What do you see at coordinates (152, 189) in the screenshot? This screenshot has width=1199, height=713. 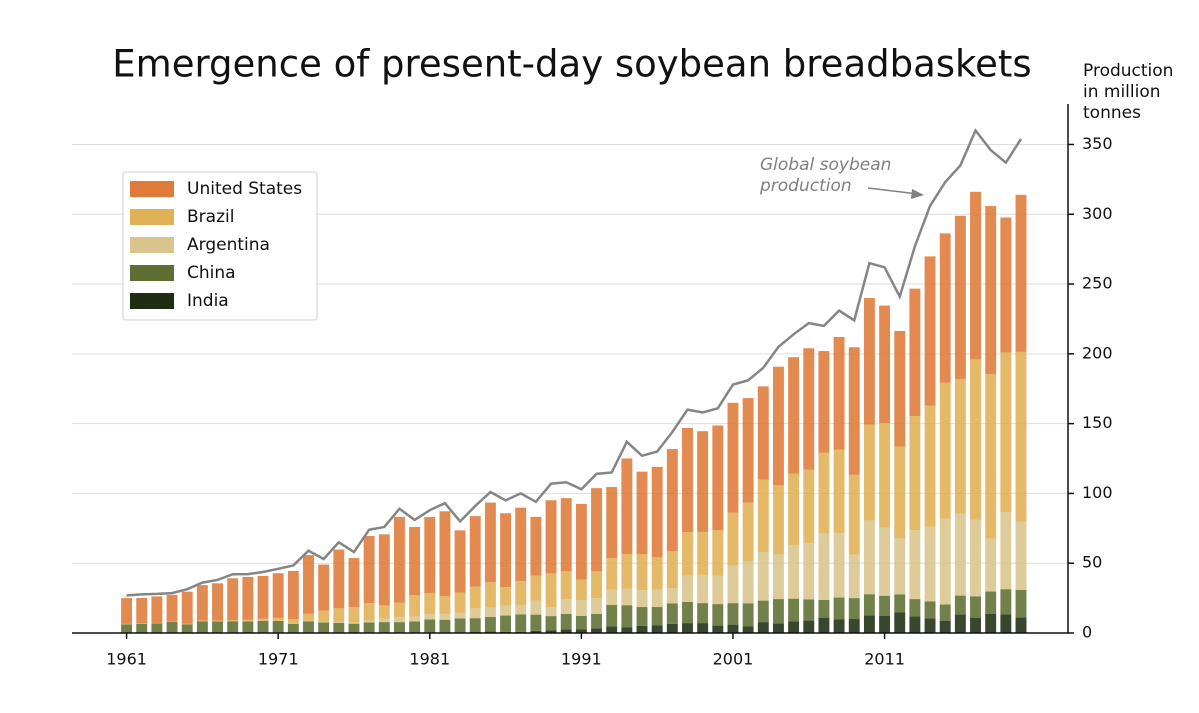 I see `legend-swatch` at bounding box center [152, 189].